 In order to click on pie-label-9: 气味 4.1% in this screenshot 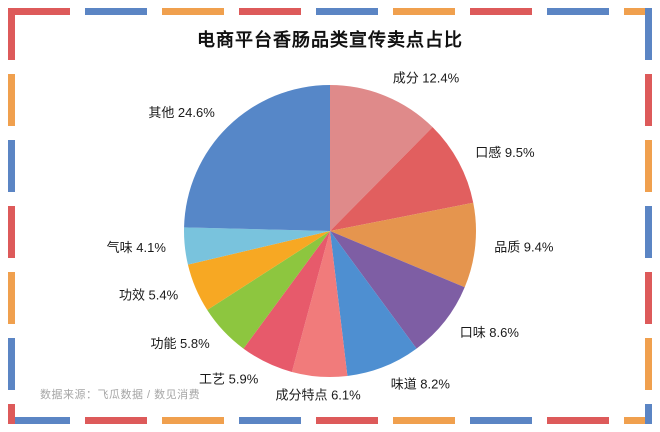, I will do `click(137, 247)`.